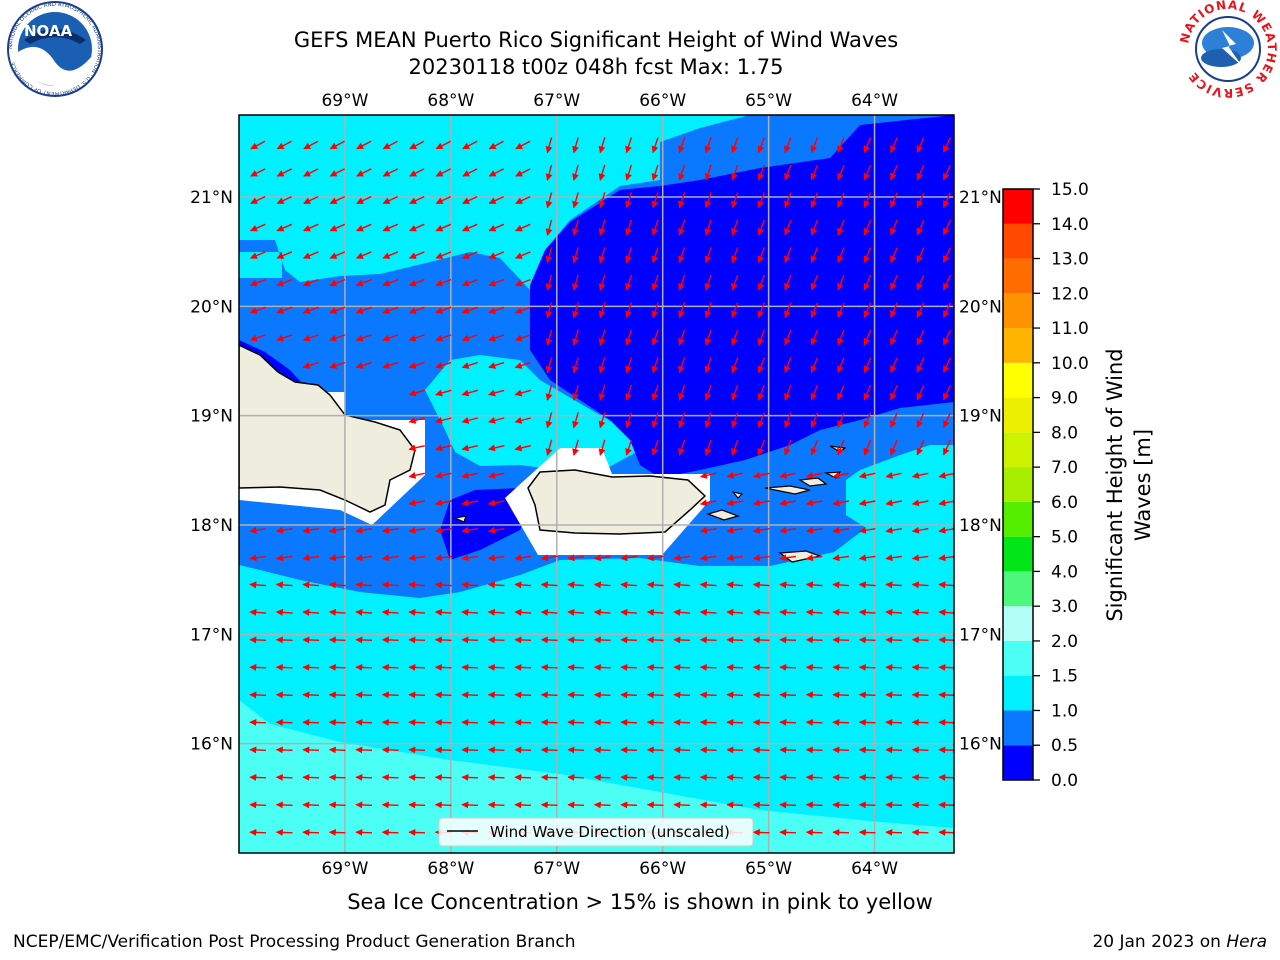  I want to click on lon-tick-top-4: 65°W, so click(768, 101).